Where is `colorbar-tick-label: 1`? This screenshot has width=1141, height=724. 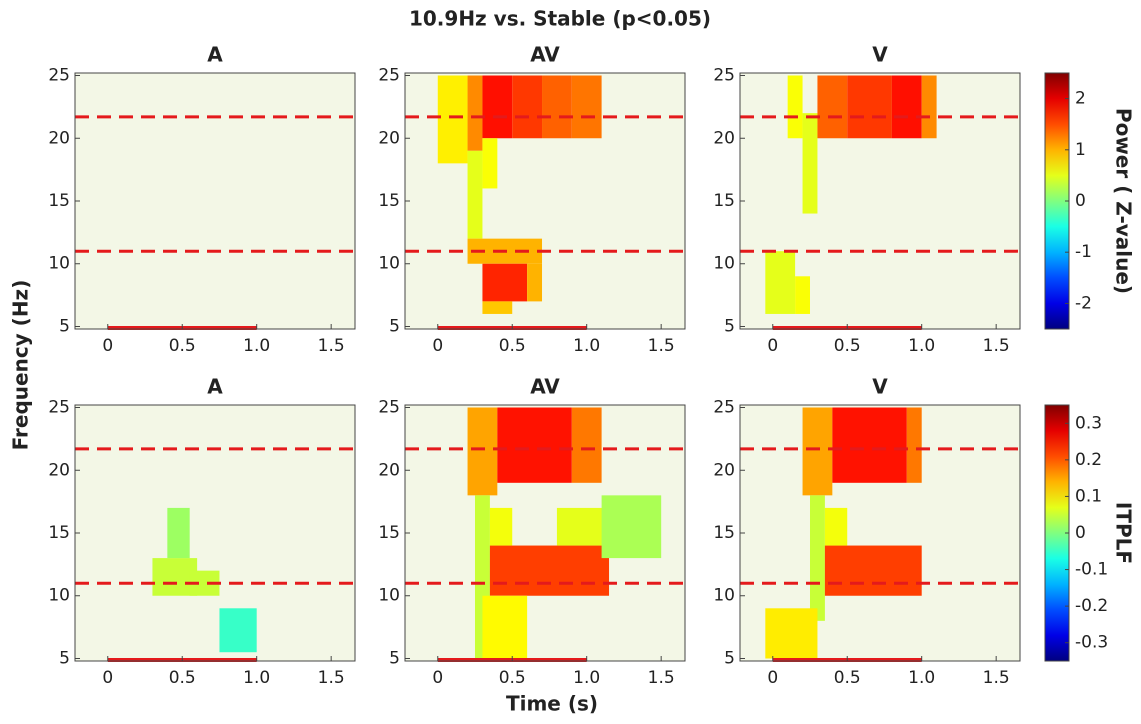
colorbar-tick-label: 1 is located at coordinates (1080, 150).